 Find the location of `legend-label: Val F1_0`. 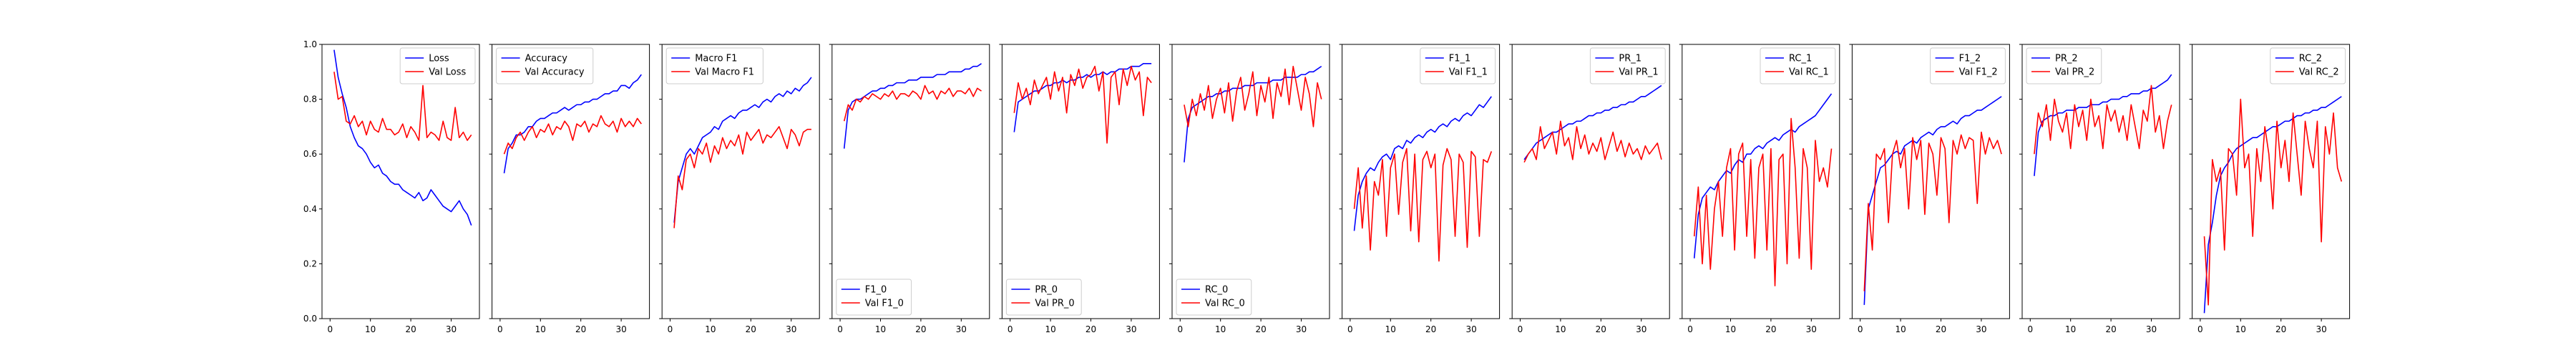

legend-label: Val F1_0 is located at coordinates (884, 304).